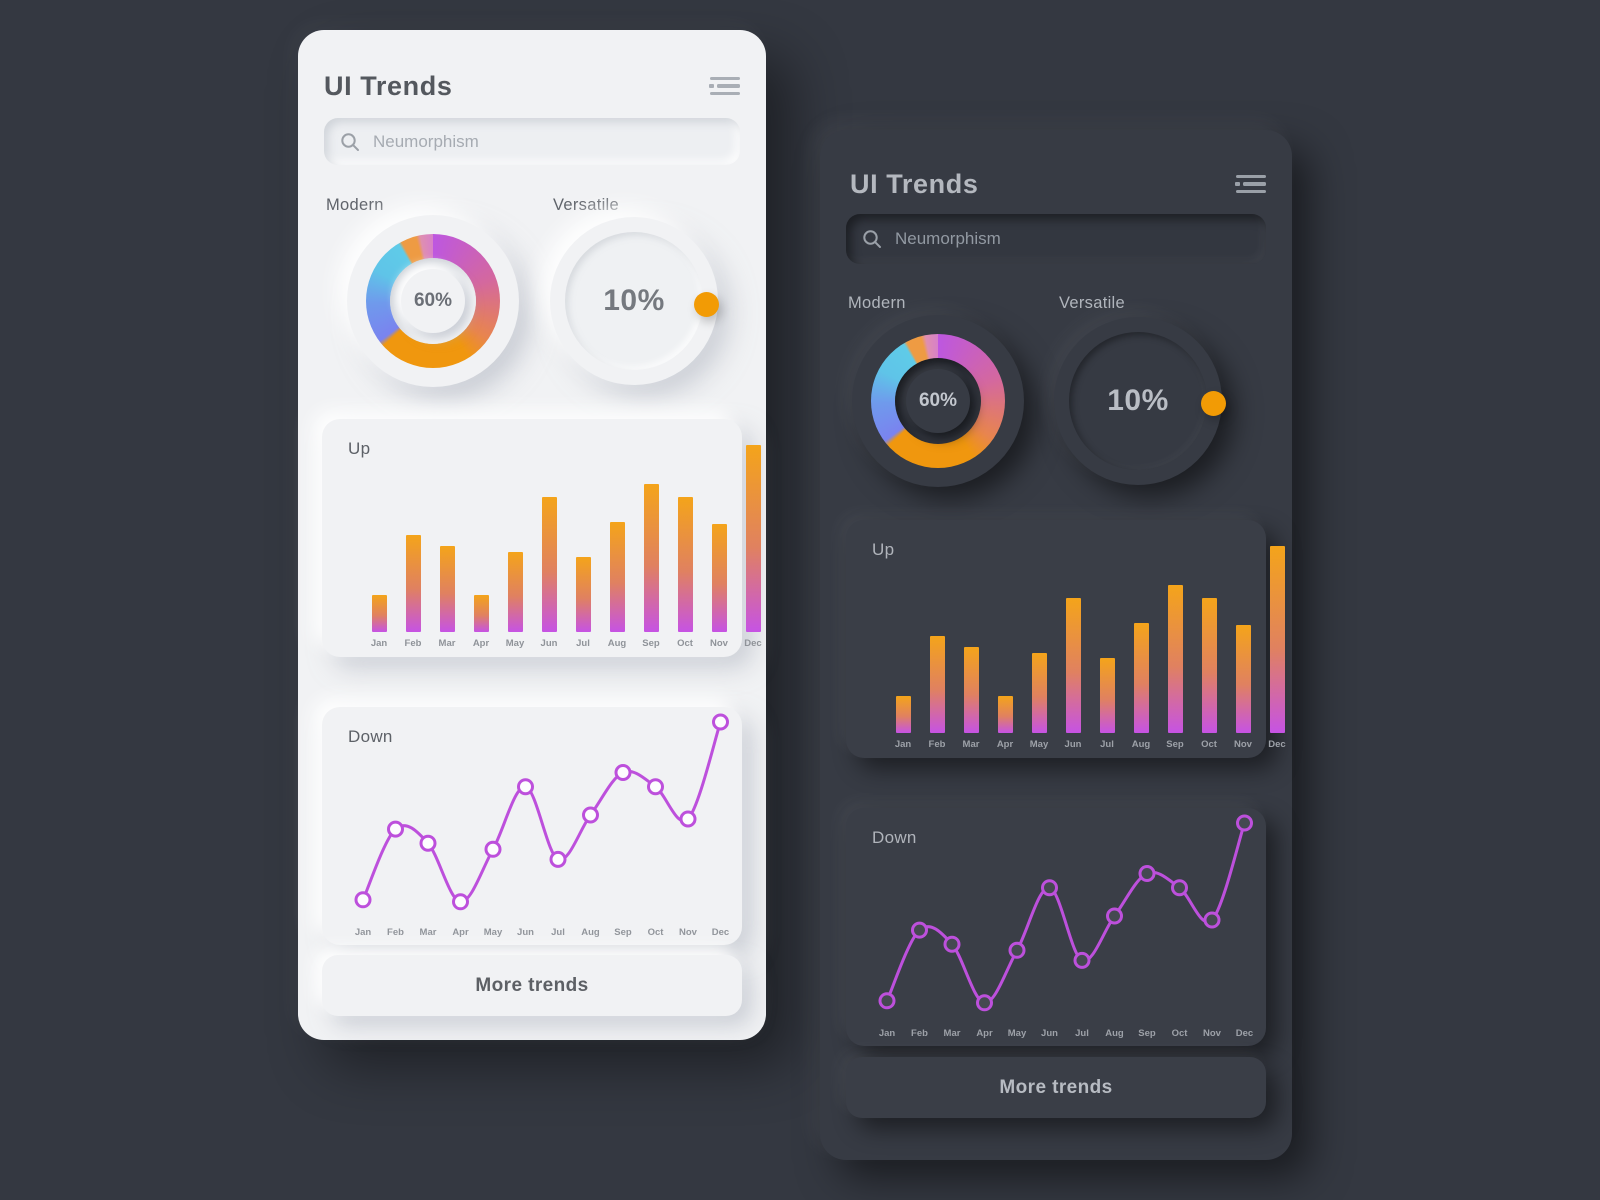 This screenshot has width=1600, height=1200. What do you see at coordinates (719, 578) in the screenshot?
I see `bar-nov` at bounding box center [719, 578].